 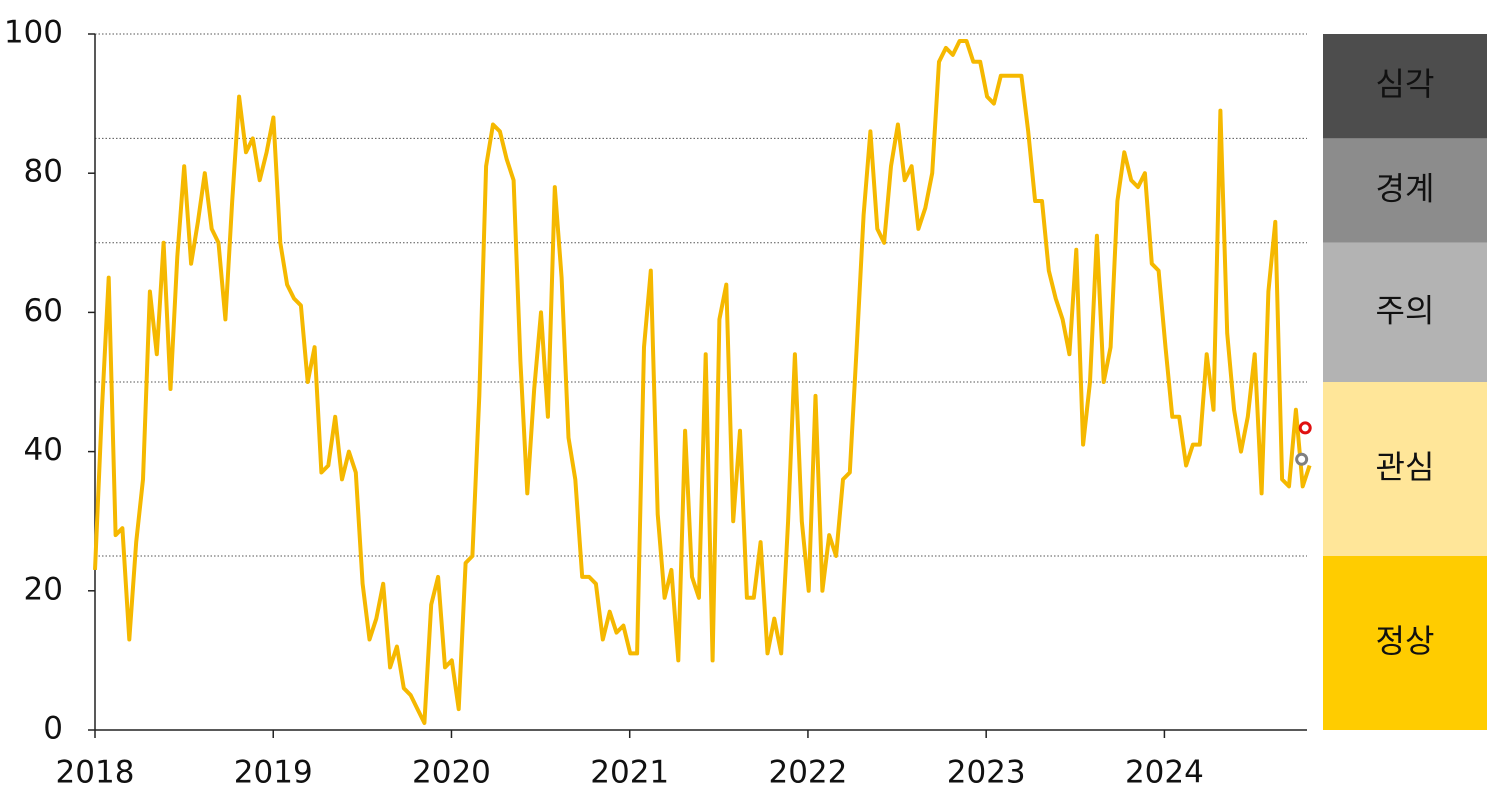 I want to click on y-tick-label: 20, so click(x=43, y=589).